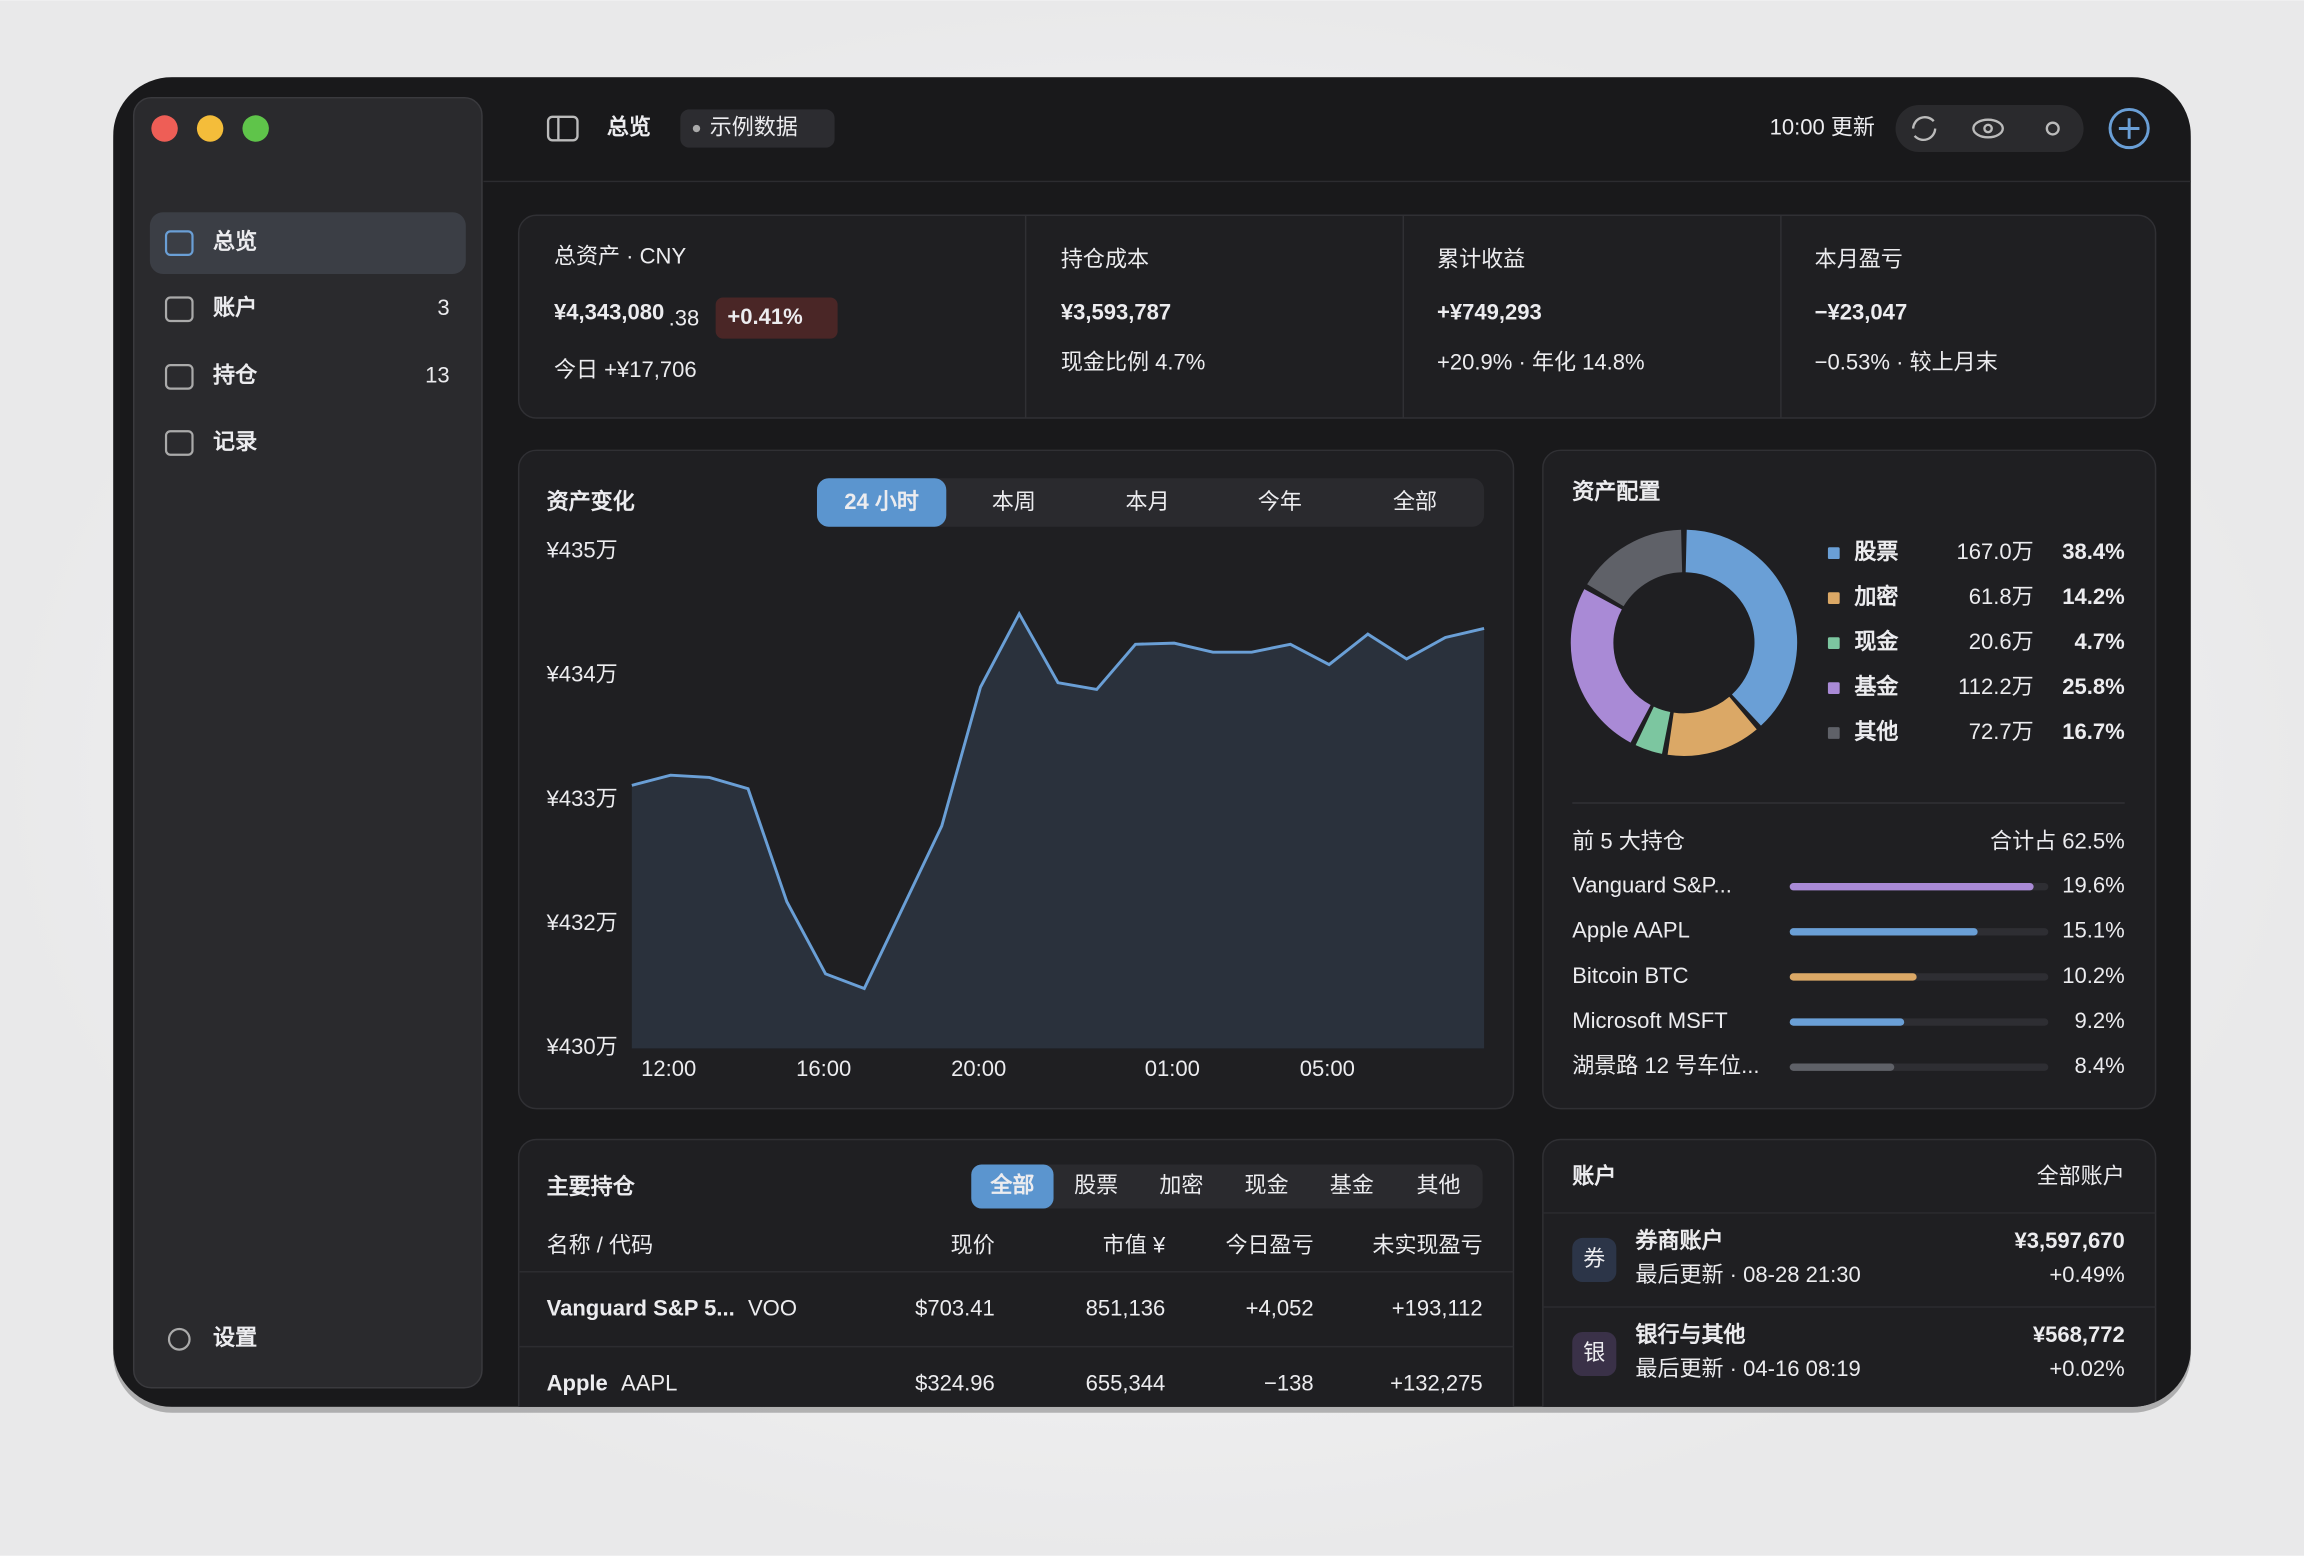 This screenshot has height=1556, width=2304. I want to click on theme-icon, so click(2052, 128).